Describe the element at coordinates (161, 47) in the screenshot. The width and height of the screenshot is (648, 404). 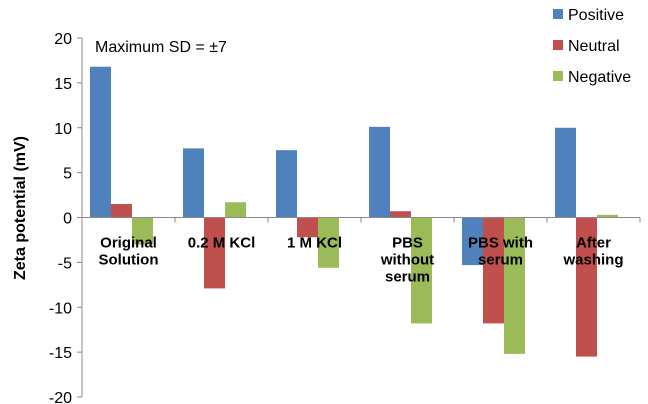
I see `max-sd-annotation: Maximum SD = ±7` at that location.